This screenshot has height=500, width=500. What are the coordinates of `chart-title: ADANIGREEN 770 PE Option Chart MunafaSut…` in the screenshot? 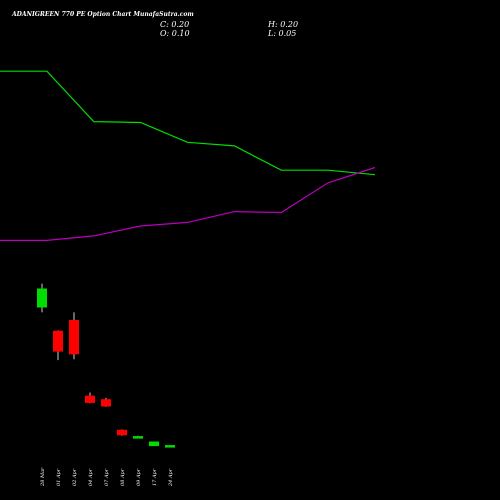 It's located at (102, 14).